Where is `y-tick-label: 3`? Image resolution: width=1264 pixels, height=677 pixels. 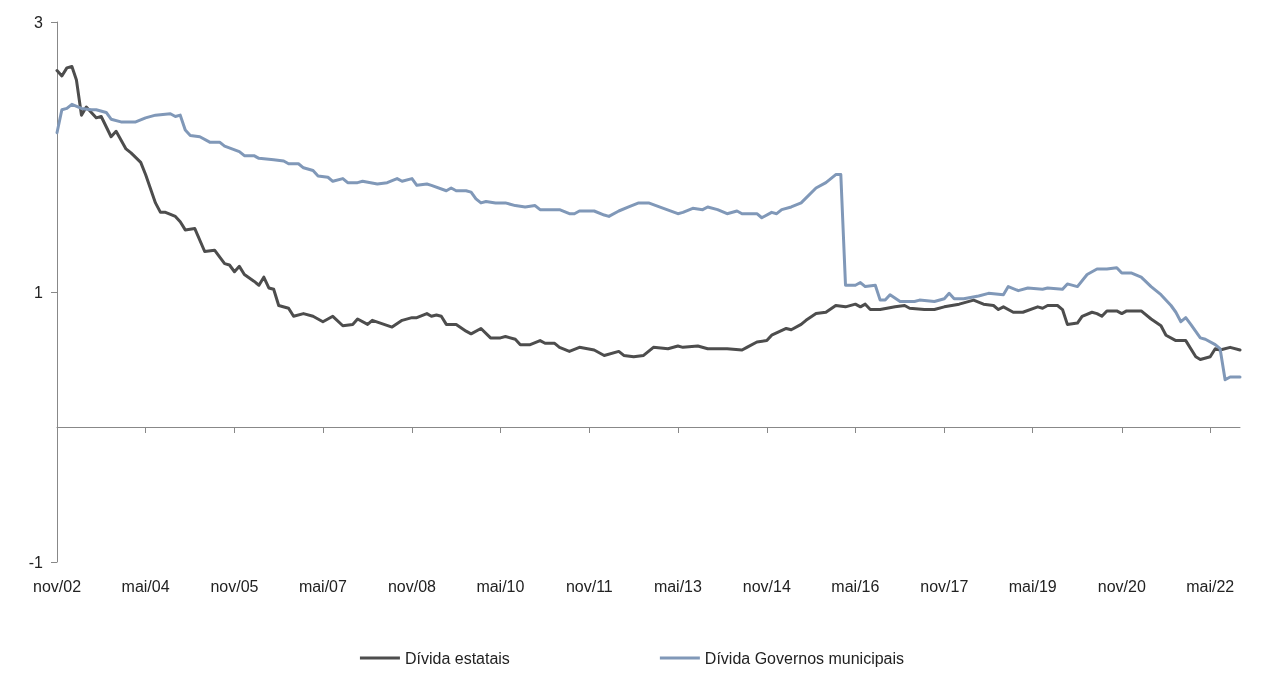
y-tick-label: 3 is located at coordinates (39, 22).